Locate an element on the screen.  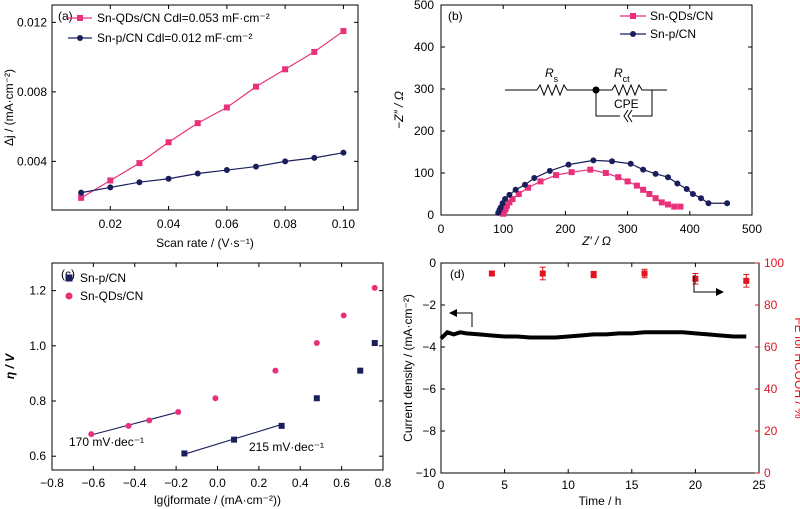
x-tick-label: −0.8 is located at coordinates (52, 483).